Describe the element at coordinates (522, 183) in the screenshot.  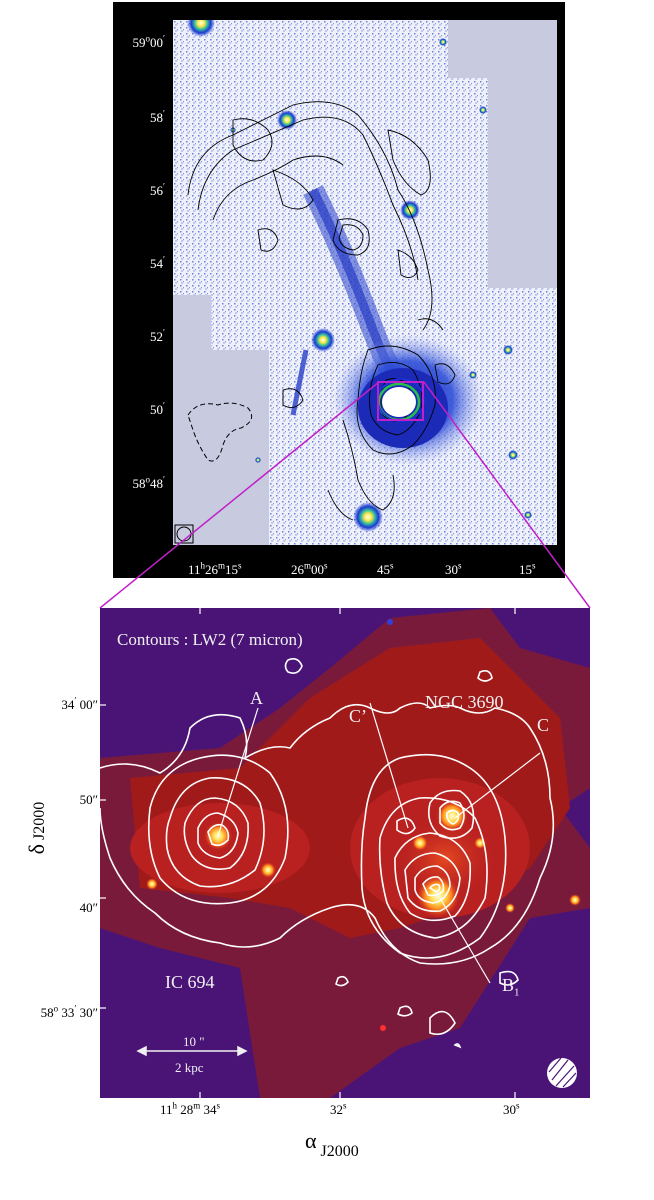
I see `mask-right` at that location.